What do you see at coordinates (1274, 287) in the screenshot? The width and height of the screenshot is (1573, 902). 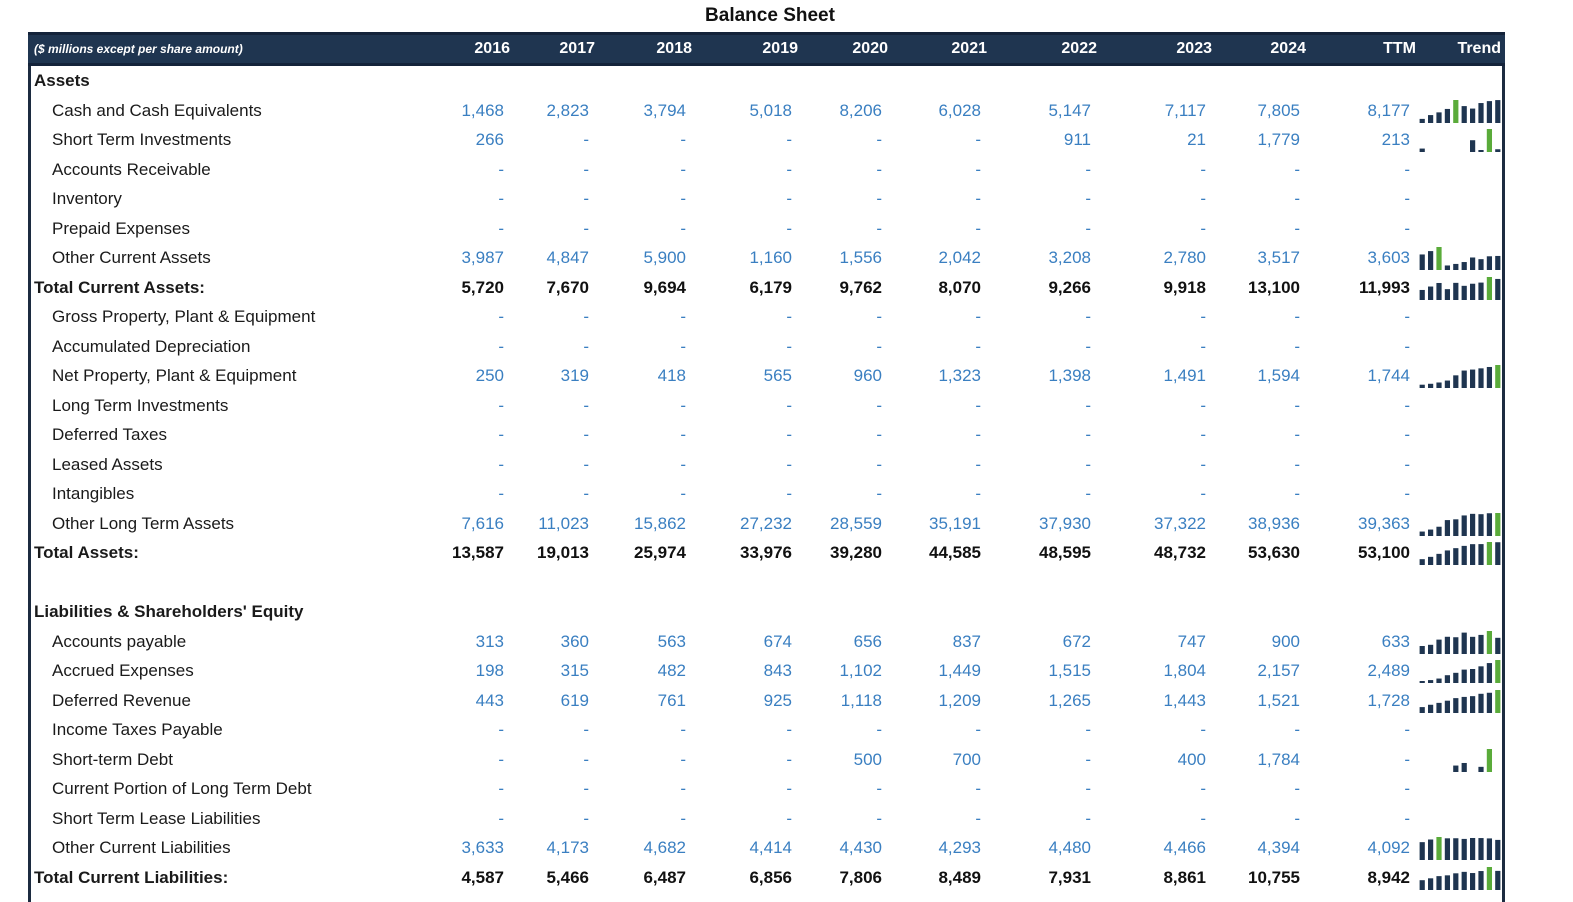 I see `cell-value: 13,100` at bounding box center [1274, 287].